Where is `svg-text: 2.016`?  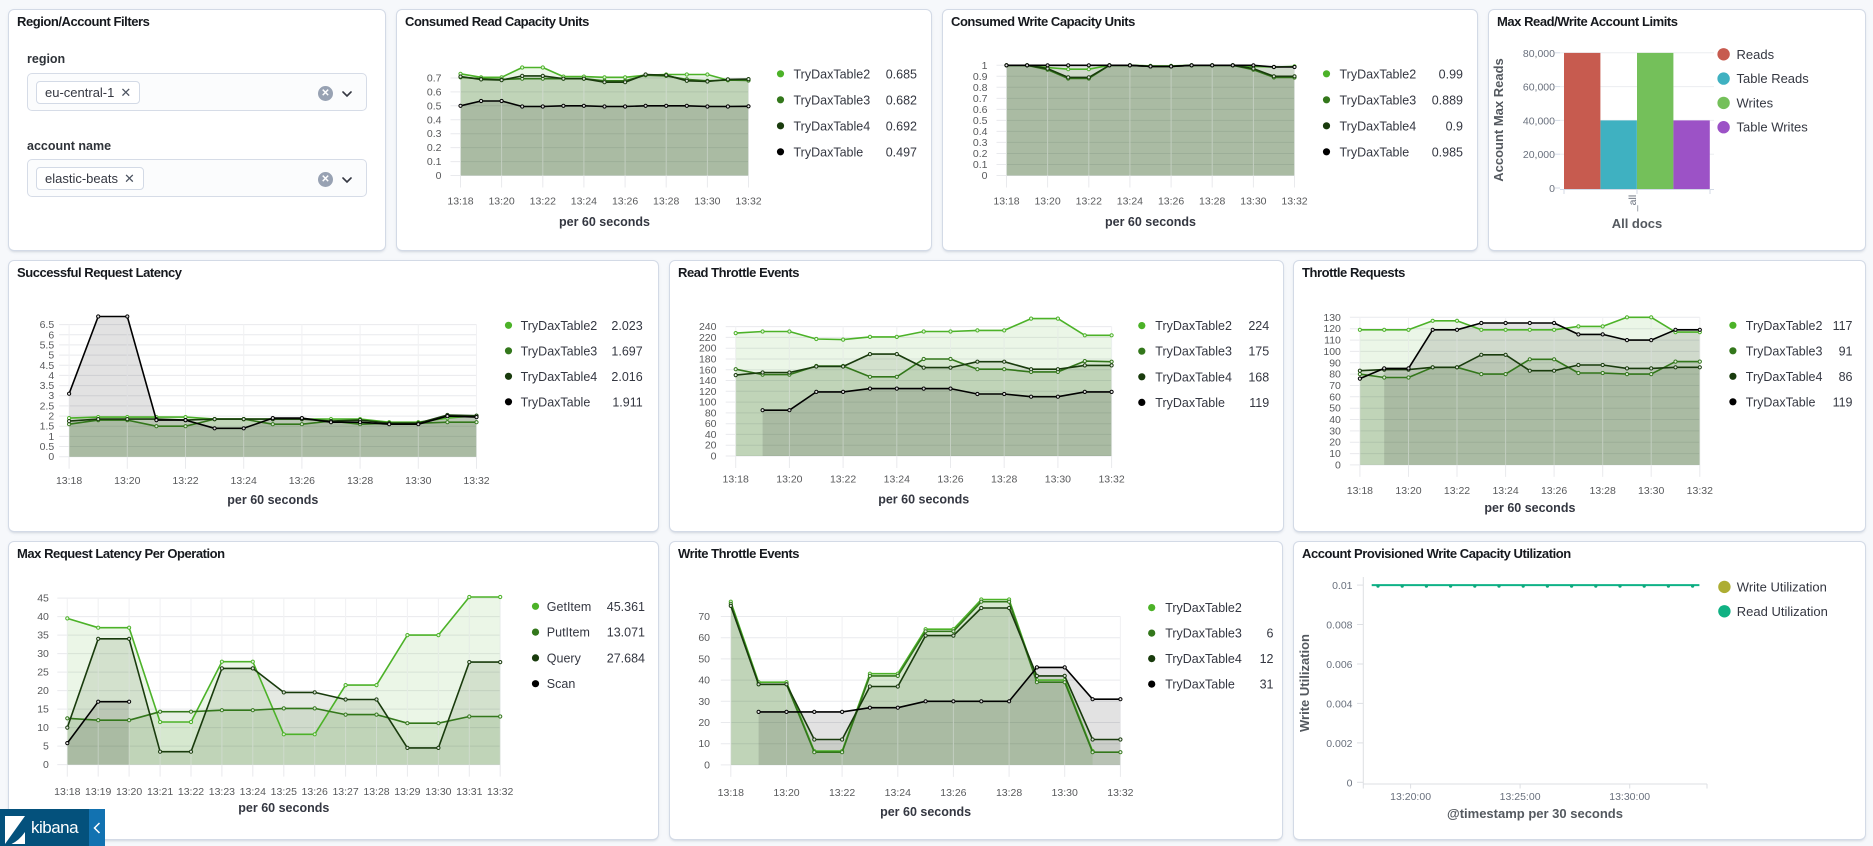
svg-text: 2.016 is located at coordinates (626, 377).